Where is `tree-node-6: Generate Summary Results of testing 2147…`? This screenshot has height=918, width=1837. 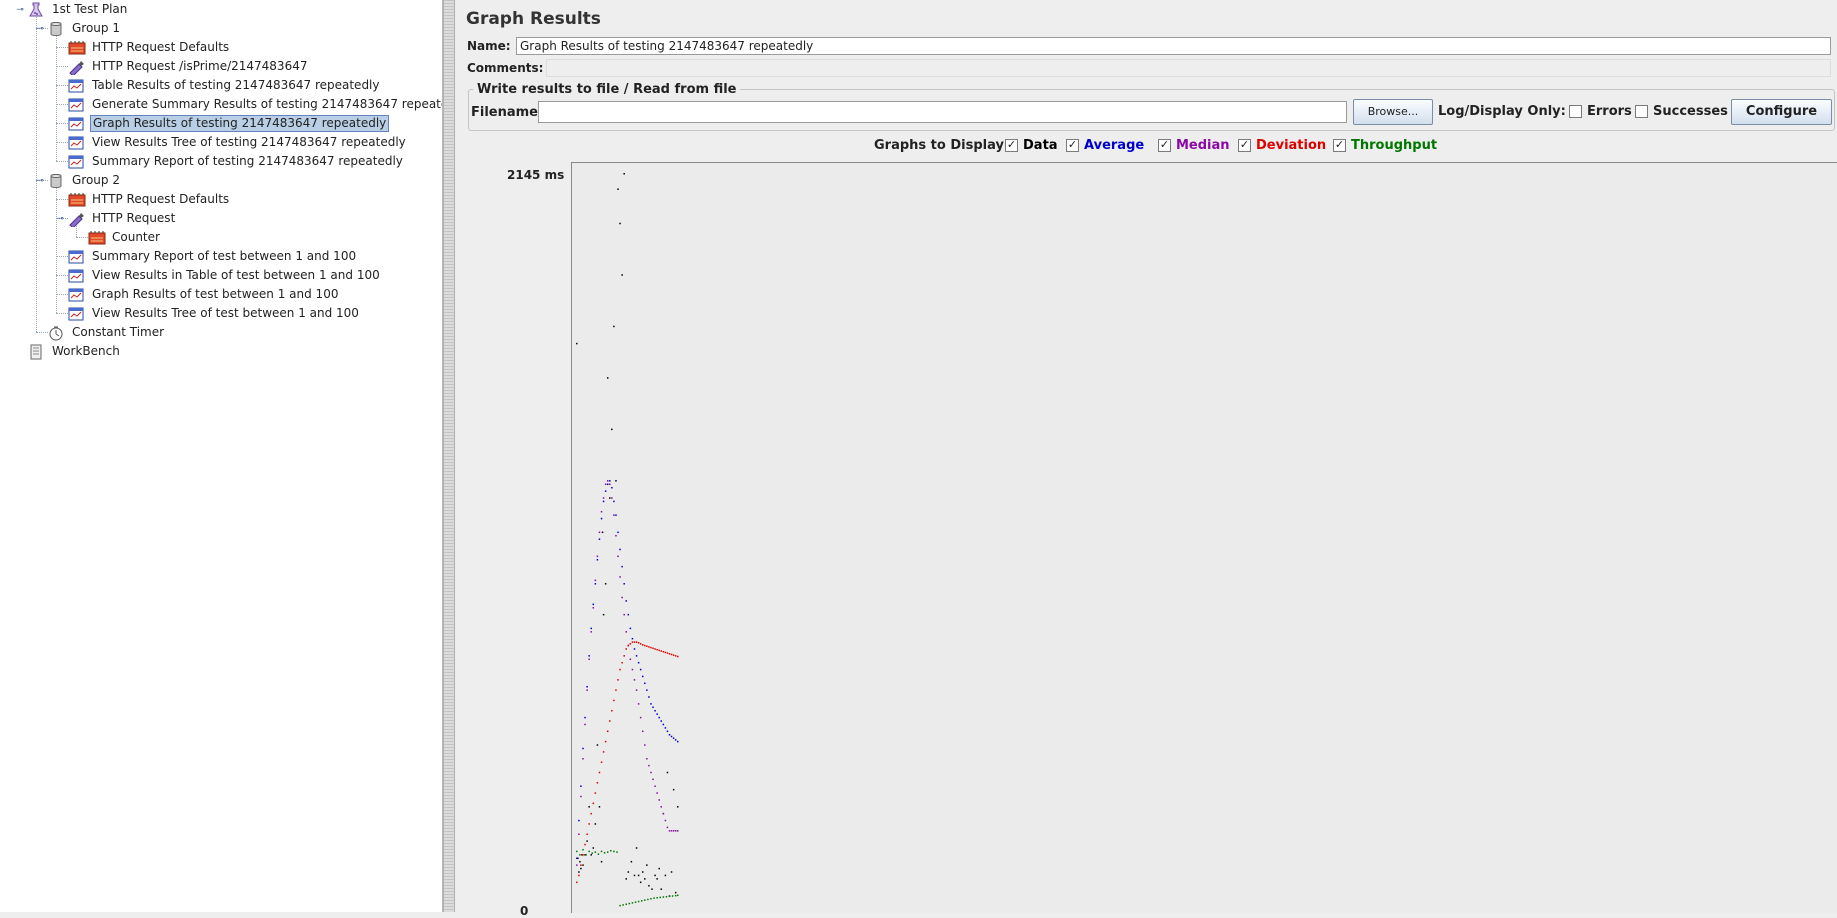 tree-node-6: Generate Summary Results of testing 2147… is located at coordinates (255, 104).